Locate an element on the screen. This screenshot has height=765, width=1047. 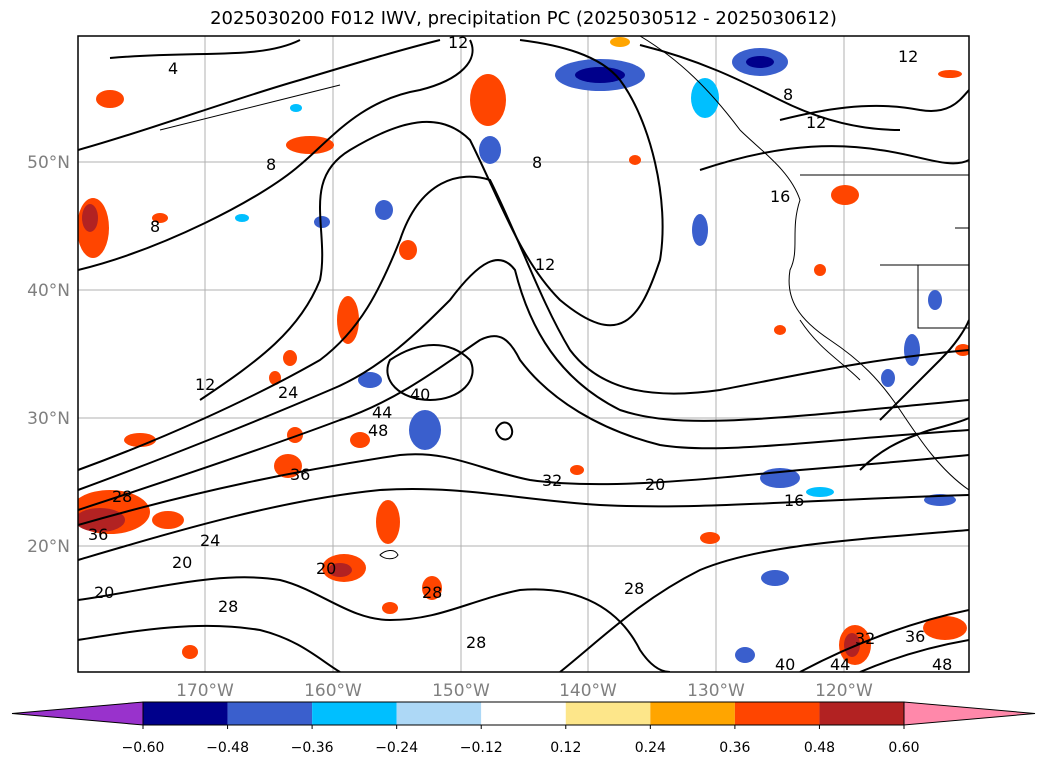
colorbar-swatches is located at coordinates (523, 713).